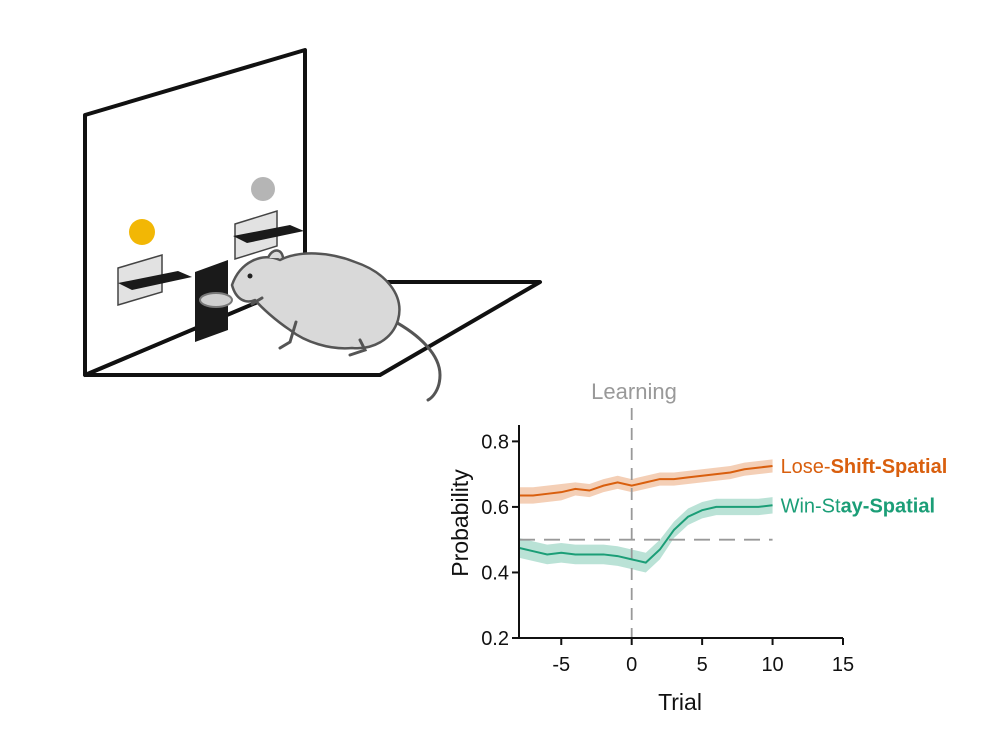  Describe the element at coordinates (858, 506) in the screenshot. I see `series-label-win-stay: Win-Stay-Spatial` at that location.